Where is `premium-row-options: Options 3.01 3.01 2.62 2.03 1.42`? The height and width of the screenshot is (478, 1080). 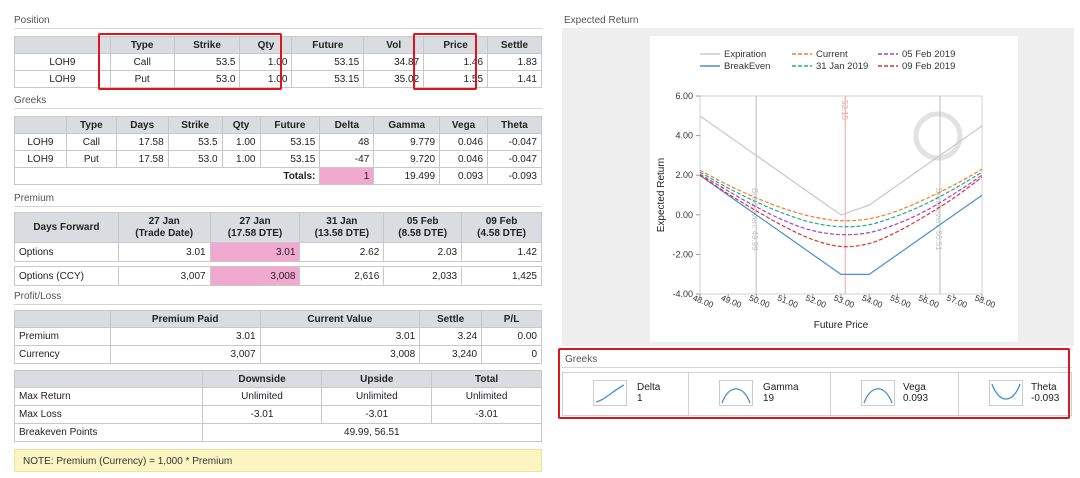 premium-row-options: Options 3.01 3.01 2.62 2.03 1.42 is located at coordinates (278, 252).